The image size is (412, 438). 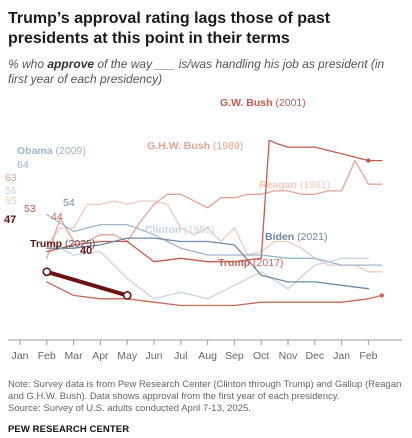 I want to click on series-label-reagan: Reagan (1981), so click(x=294, y=185).